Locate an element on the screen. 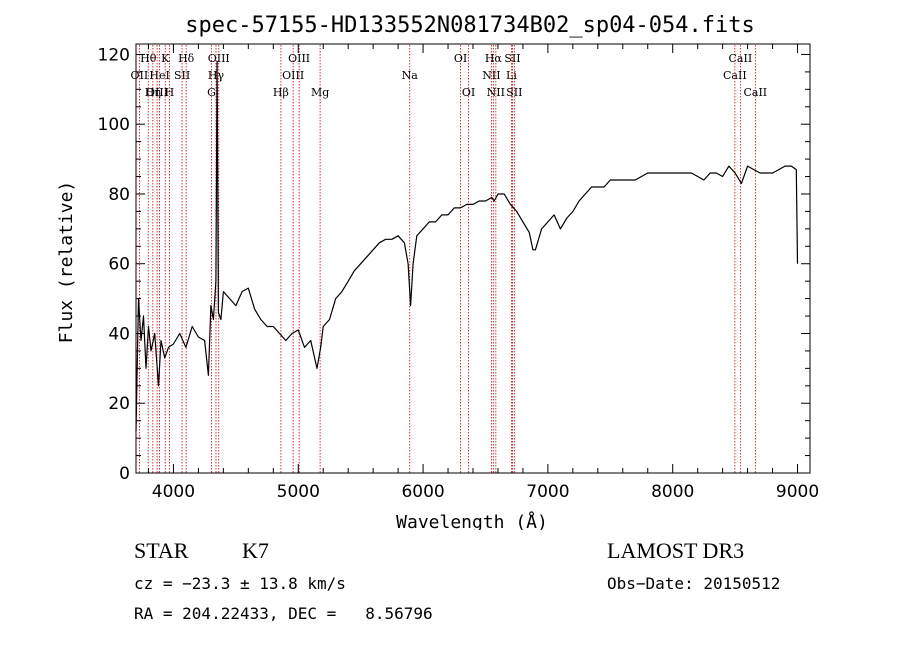 This screenshot has width=900, height=649. spectral-line-label: G is located at coordinates (211, 92).